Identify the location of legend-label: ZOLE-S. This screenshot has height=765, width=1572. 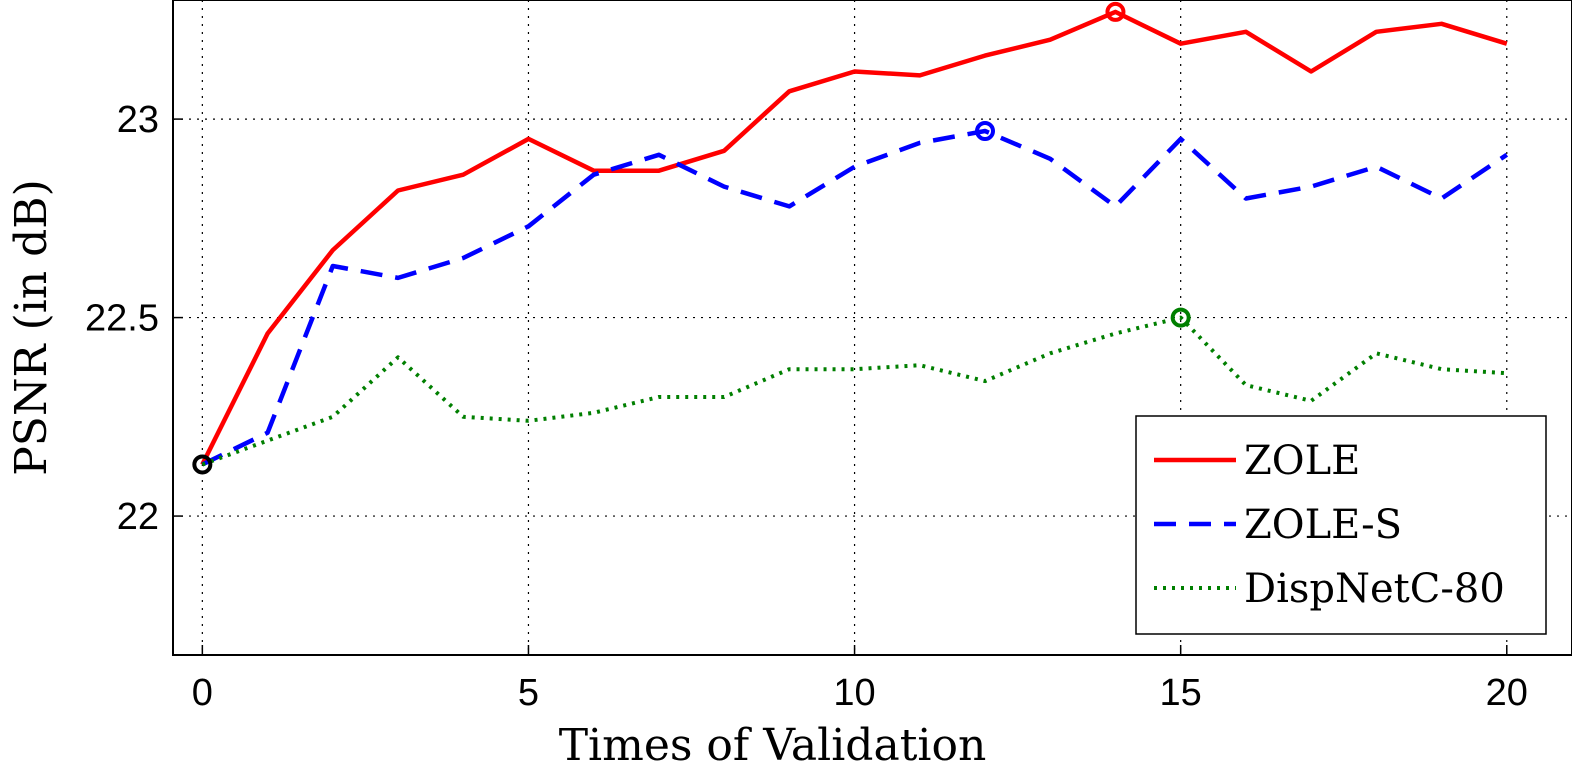
(1323, 525).